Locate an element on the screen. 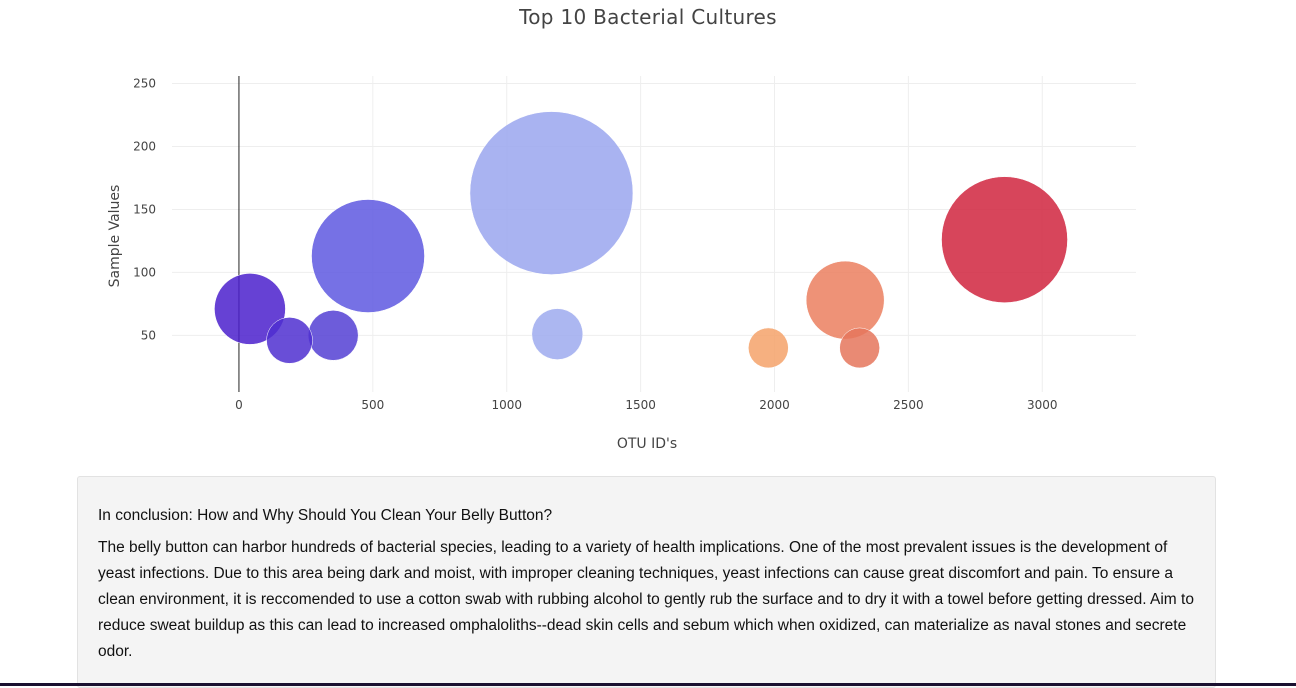 This screenshot has height=688, width=1296. y-axis-ticks: 50 100 150 200 250 is located at coordinates (144, 210).